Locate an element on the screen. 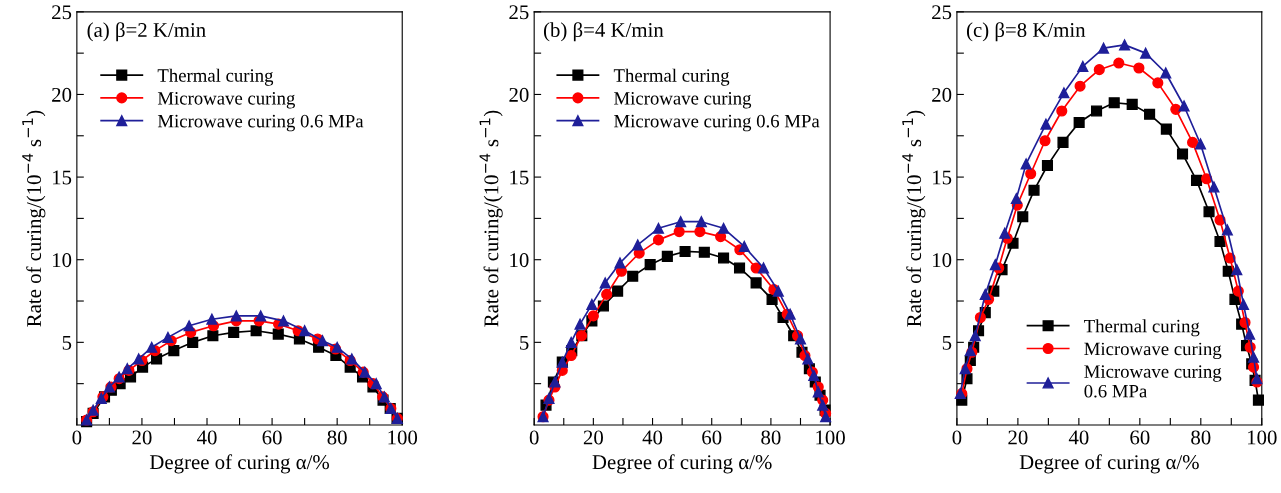 Image resolution: width=1281 pixels, height=493 pixels. chart-title: (a) β=2 K/min is located at coordinates (146, 32).